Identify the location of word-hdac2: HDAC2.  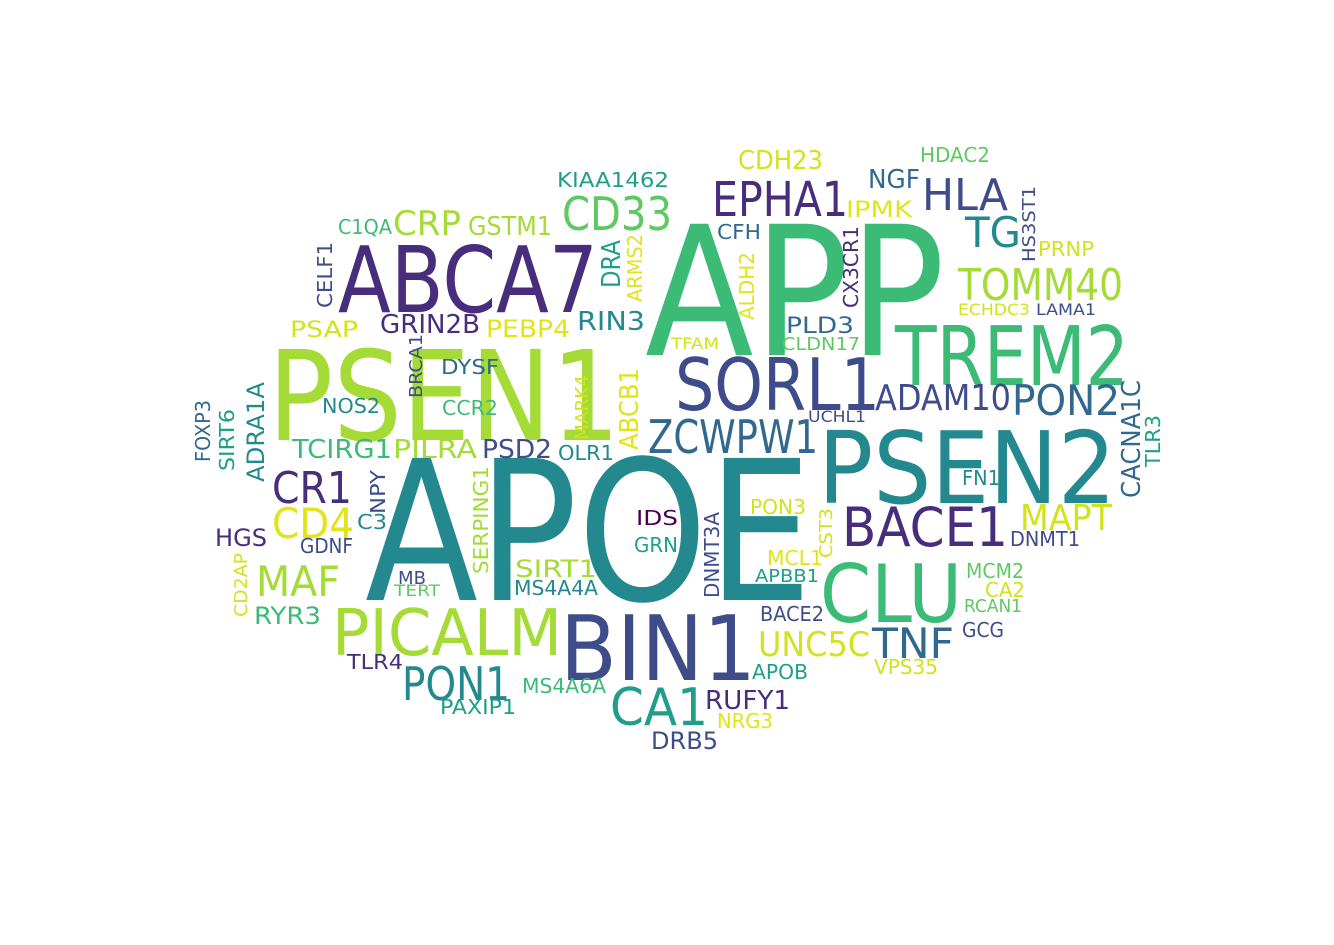
(955, 155).